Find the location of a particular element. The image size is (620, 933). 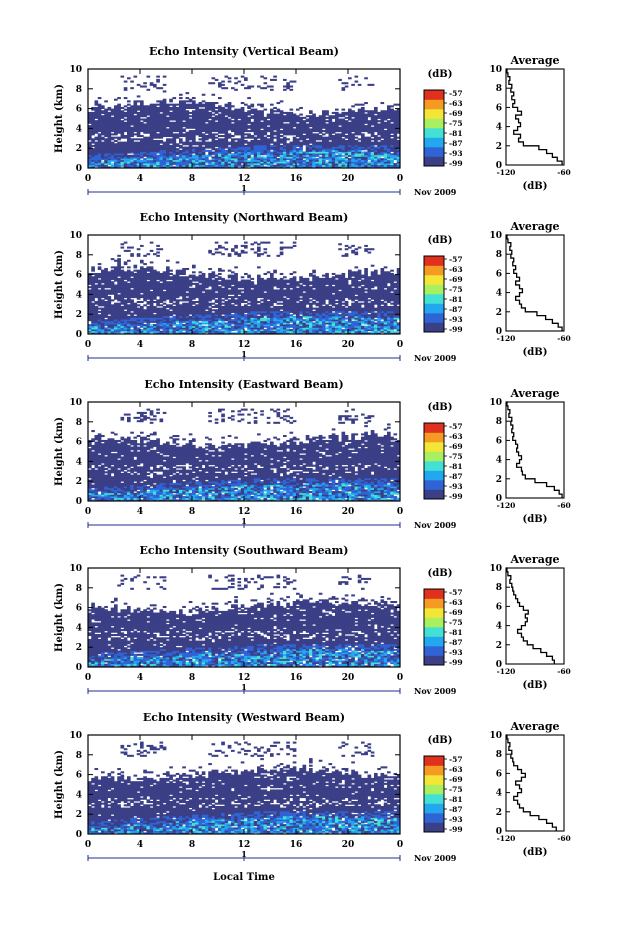

panel-title: Echo Intensity (Vertical Beam) is located at coordinates (244, 51).